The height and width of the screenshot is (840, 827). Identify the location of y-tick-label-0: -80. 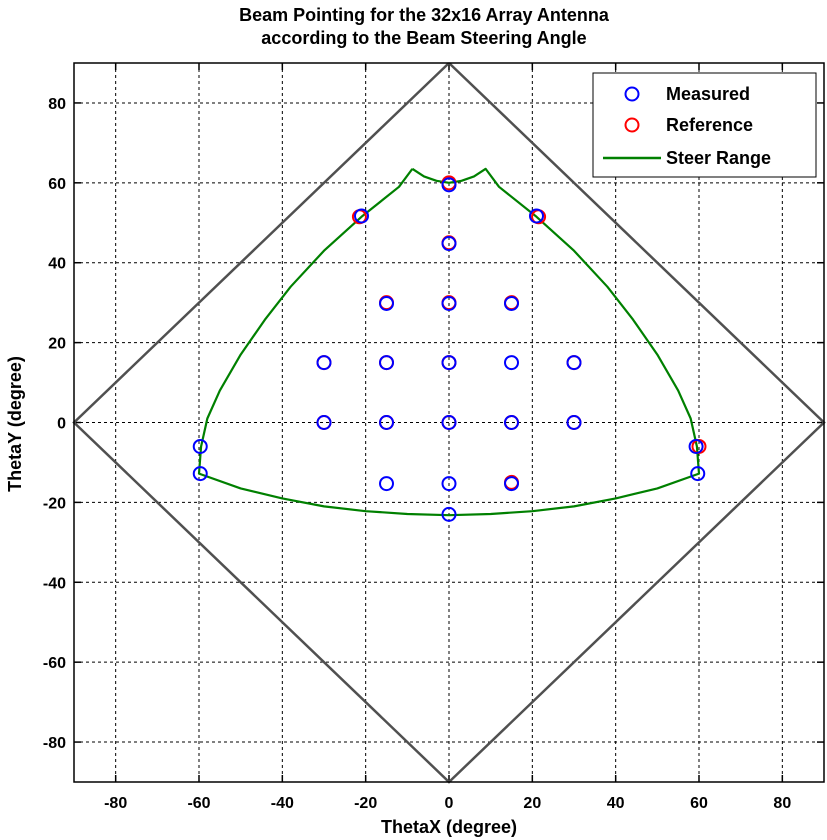
(54, 743).